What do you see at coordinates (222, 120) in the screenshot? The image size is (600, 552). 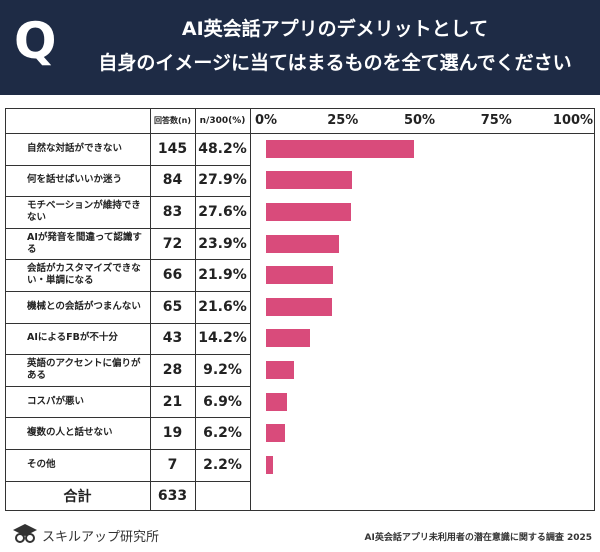 I see `column-header: n/300(%)` at bounding box center [222, 120].